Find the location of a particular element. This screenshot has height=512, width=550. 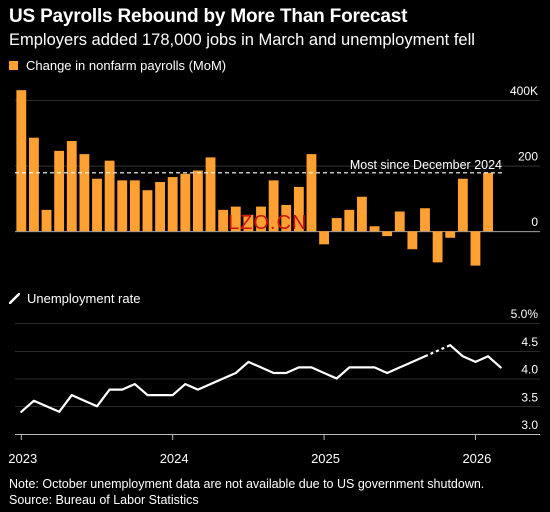

watermark: LZO.CN is located at coordinates (268, 223).